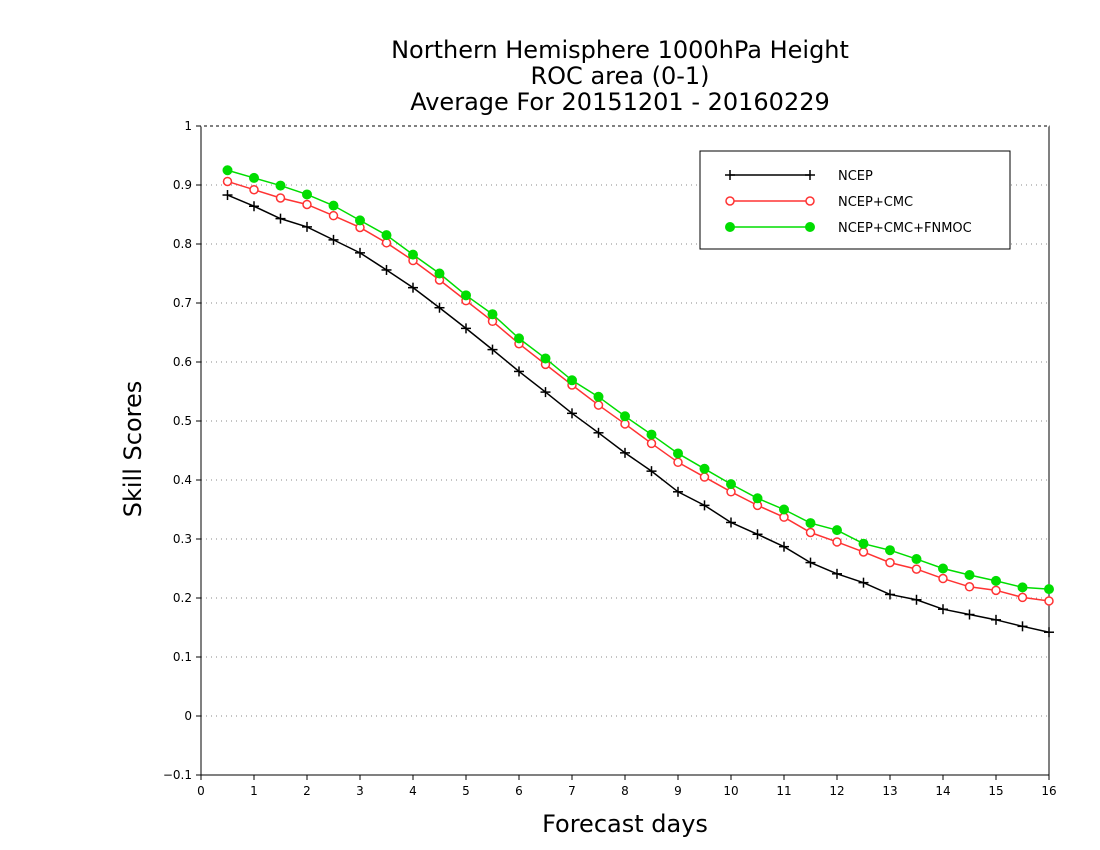  What do you see at coordinates (1048, 791) in the screenshot?
I see `x-tick-label: 16` at bounding box center [1048, 791].